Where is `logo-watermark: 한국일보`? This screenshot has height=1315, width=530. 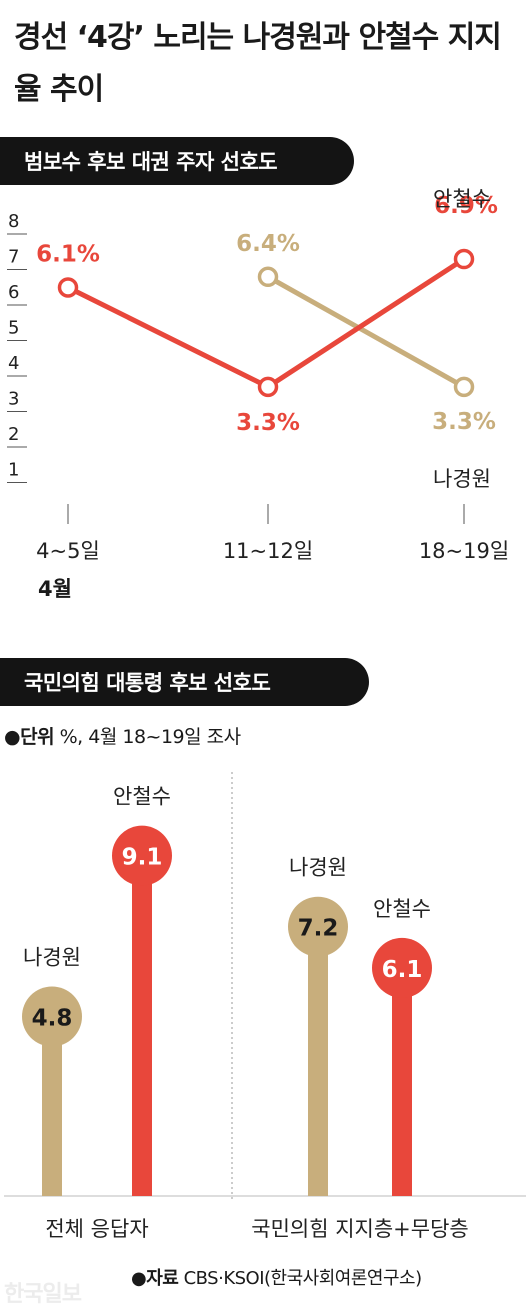 logo-watermark: 한국일보 is located at coordinates (43, 1294).